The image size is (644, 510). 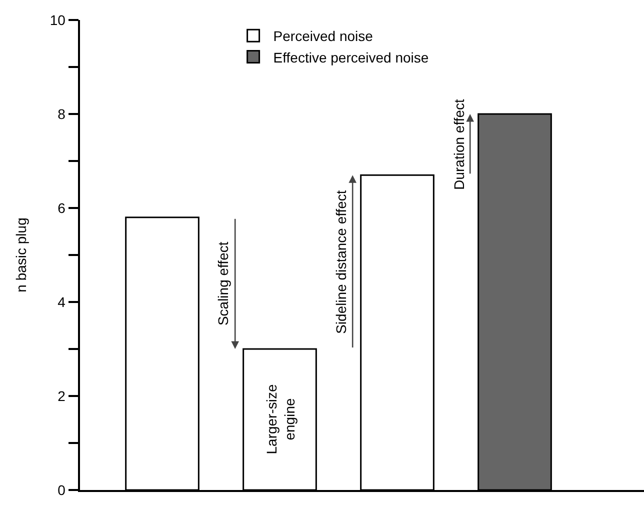 What do you see at coordinates (340, 262) in the screenshot?
I see `annotation: Sideline distance effect` at bounding box center [340, 262].